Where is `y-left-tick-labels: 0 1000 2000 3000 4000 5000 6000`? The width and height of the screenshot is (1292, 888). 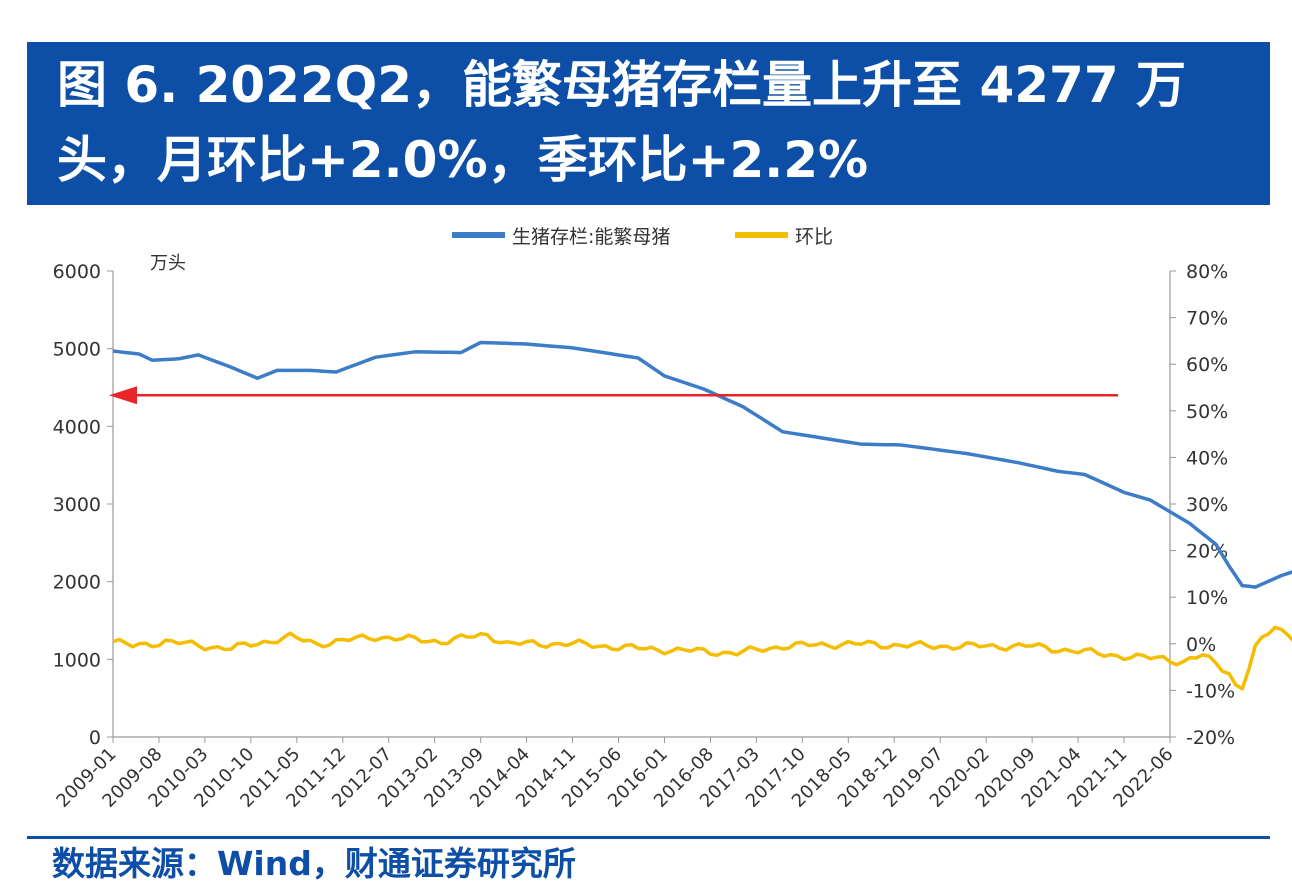 y-left-tick-labels: 0 1000 2000 3000 4000 5000 6000 is located at coordinates (83, 505).